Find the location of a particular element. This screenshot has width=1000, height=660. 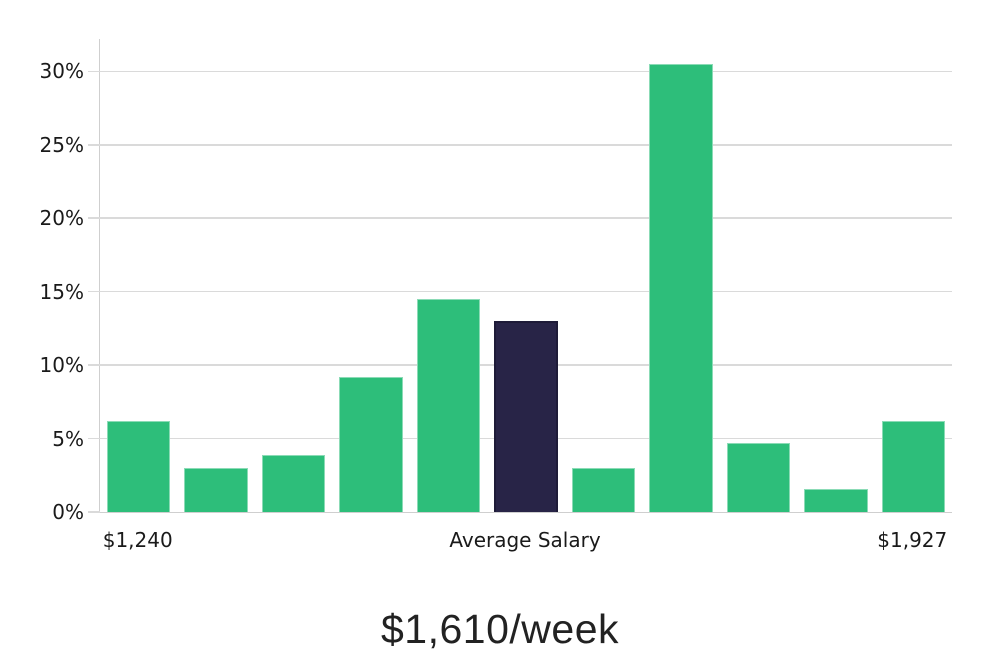

y-tick-label: 15% is located at coordinates (61, 291).